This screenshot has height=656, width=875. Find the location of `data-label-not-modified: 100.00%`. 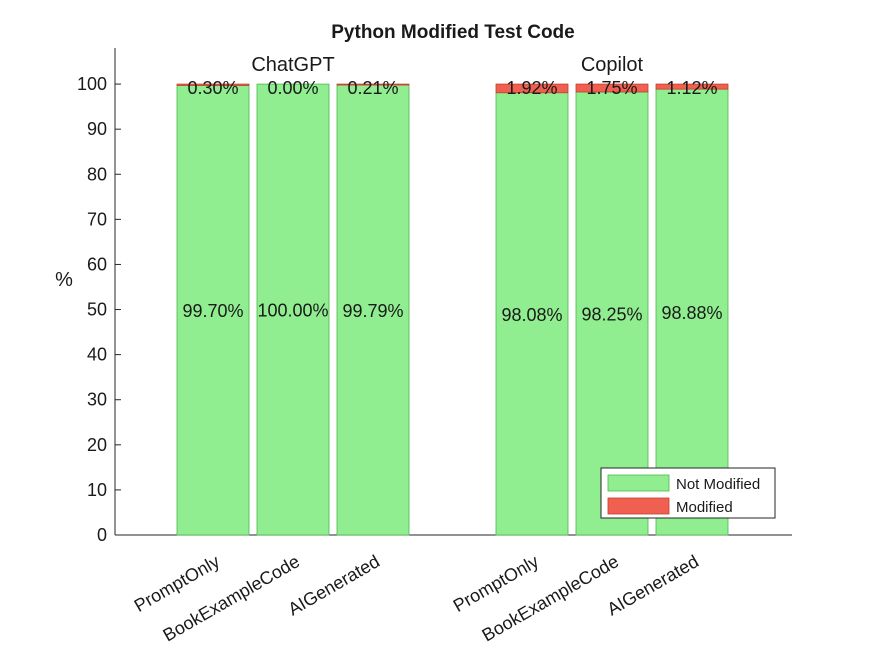

data-label-not-modified: 100.00% is located at coordinates (292, 311).